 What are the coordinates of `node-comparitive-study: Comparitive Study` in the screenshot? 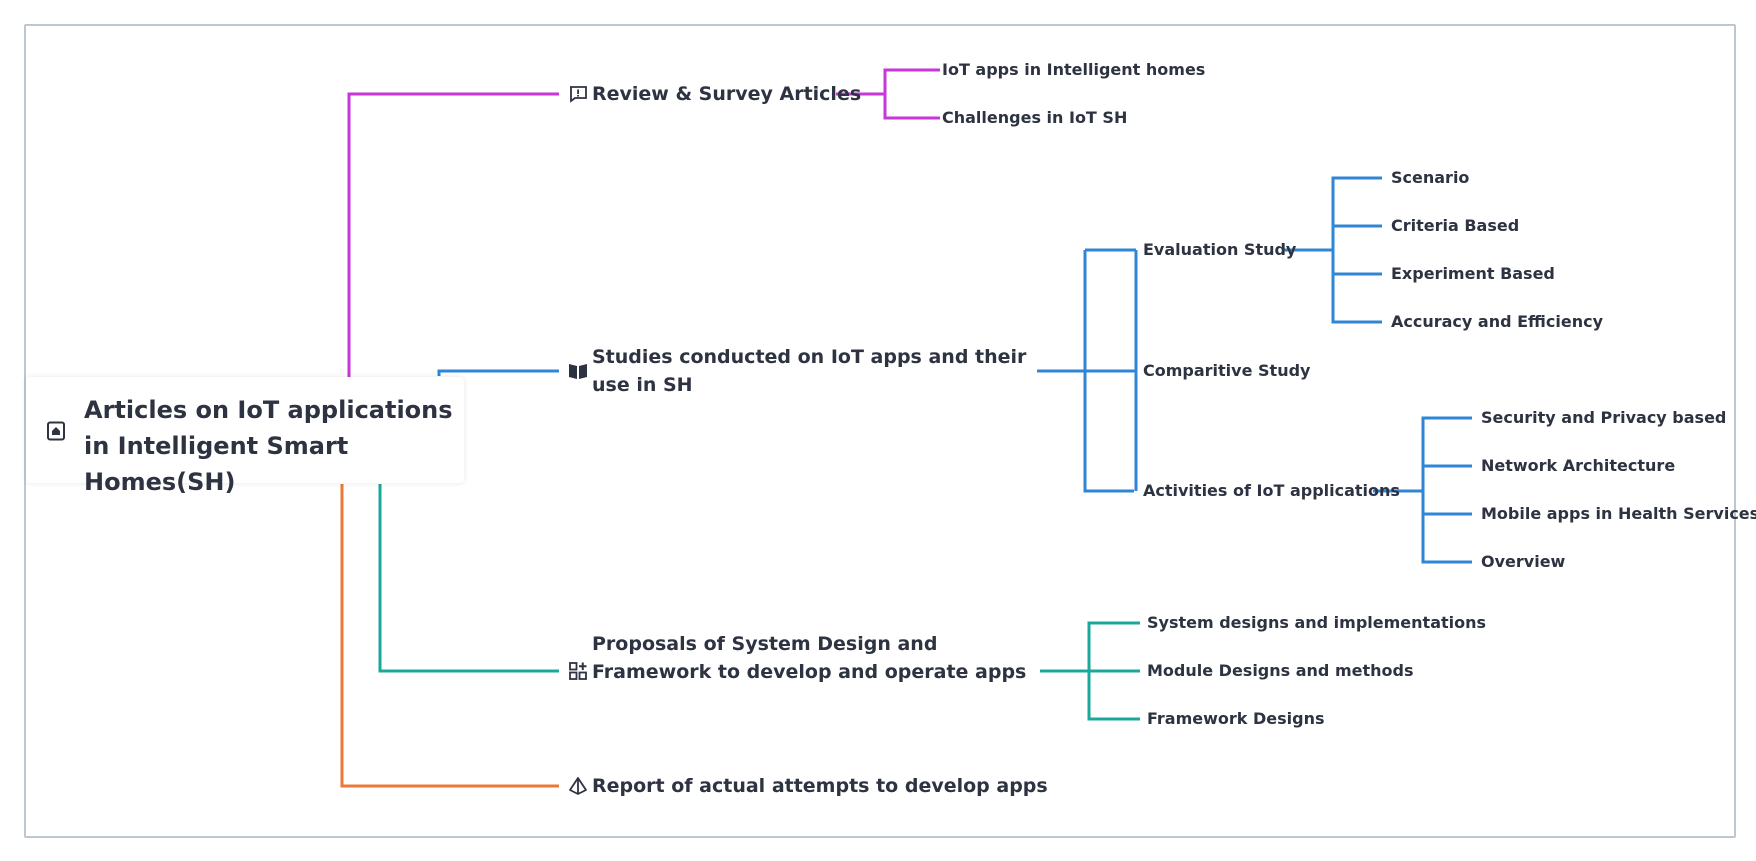 It's located at (1227, 370).